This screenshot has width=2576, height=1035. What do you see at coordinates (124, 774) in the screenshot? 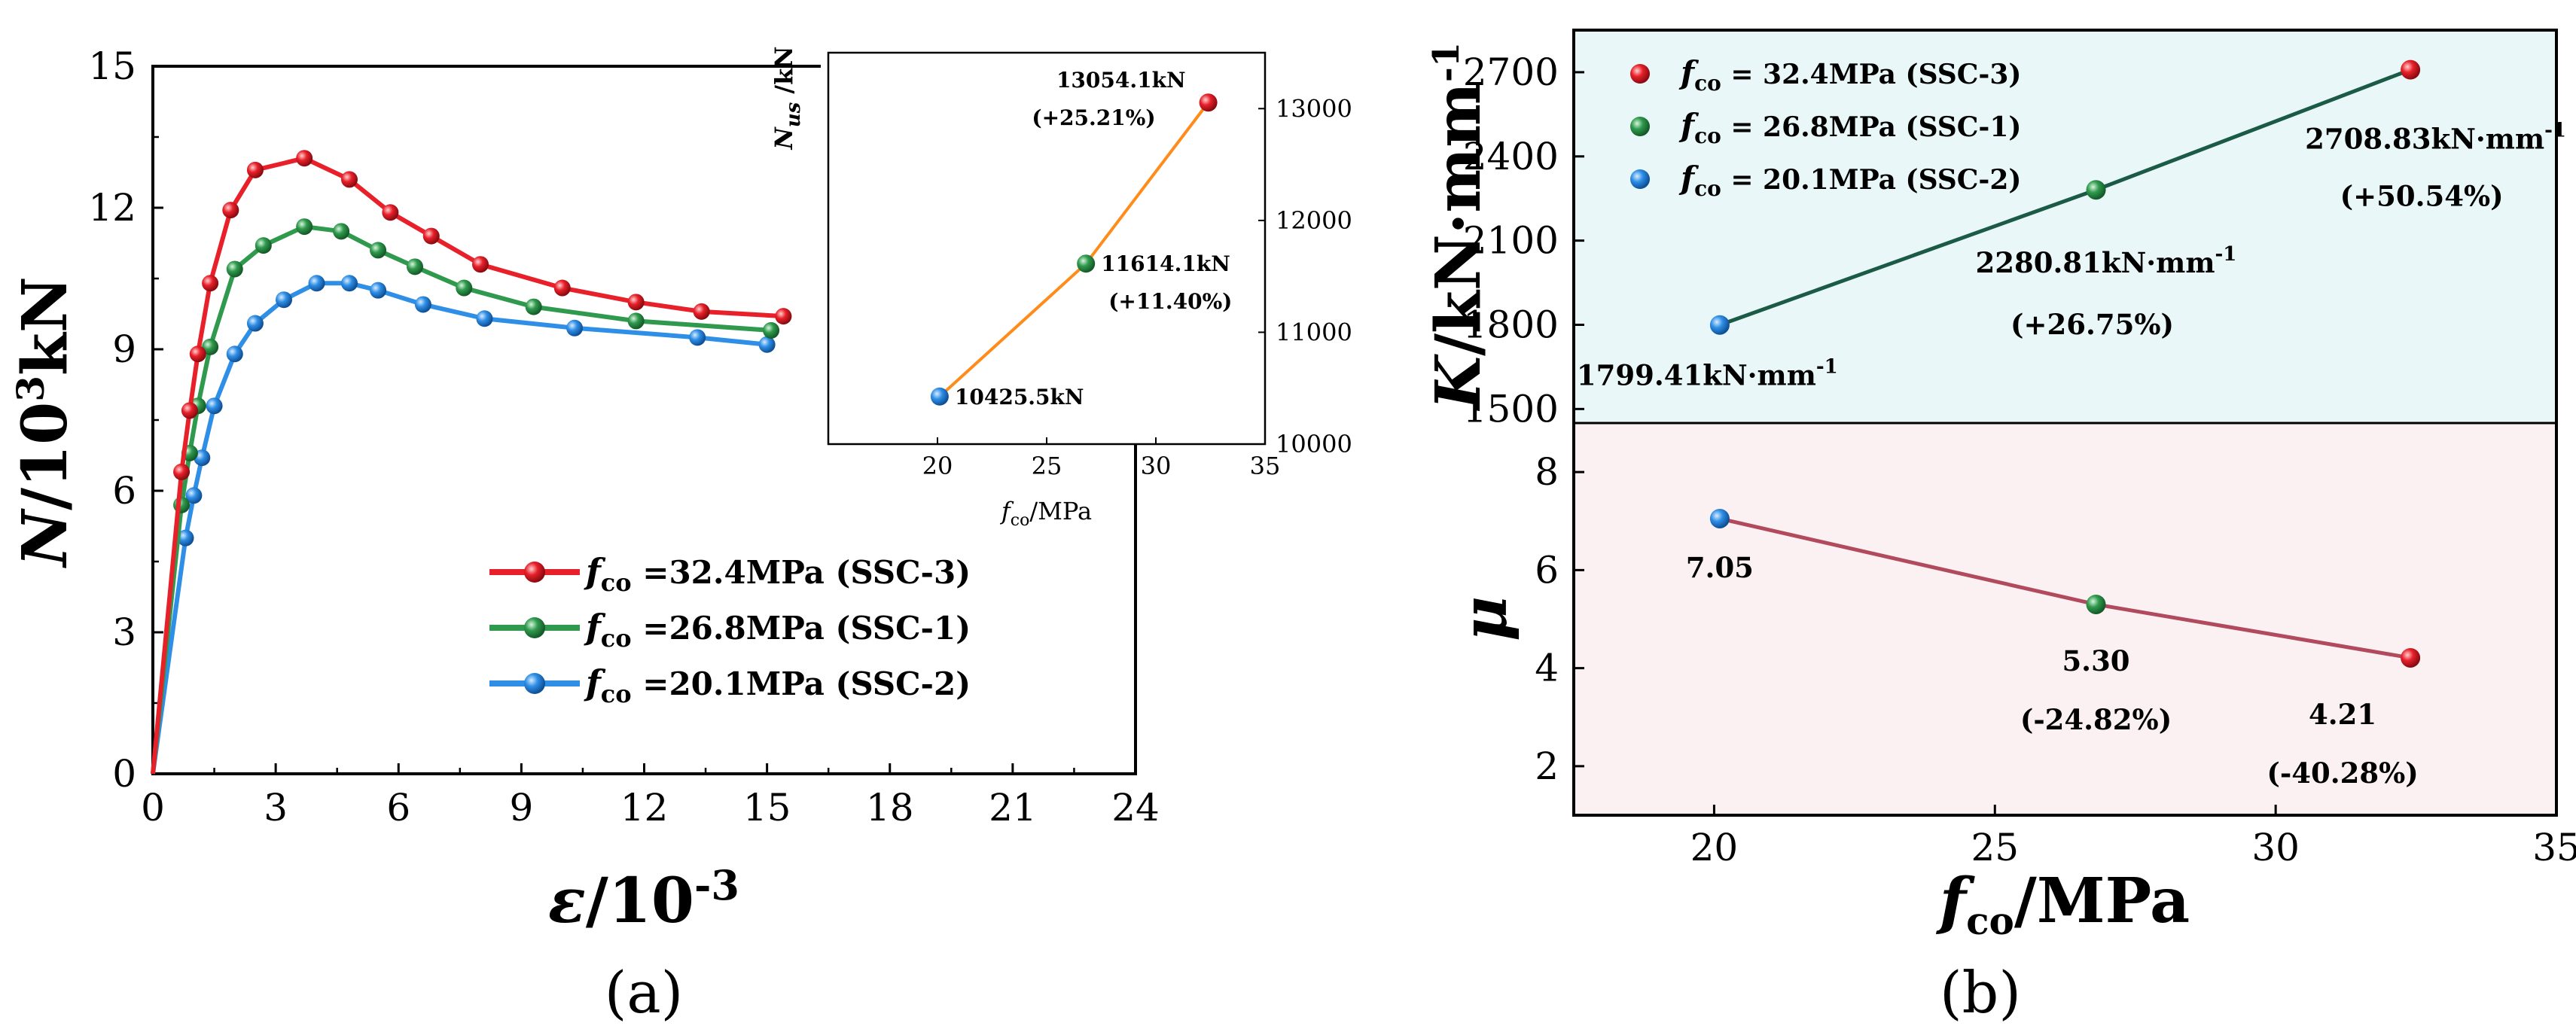
I see `y-tick-label: 0` at bounding box center [124, 774].